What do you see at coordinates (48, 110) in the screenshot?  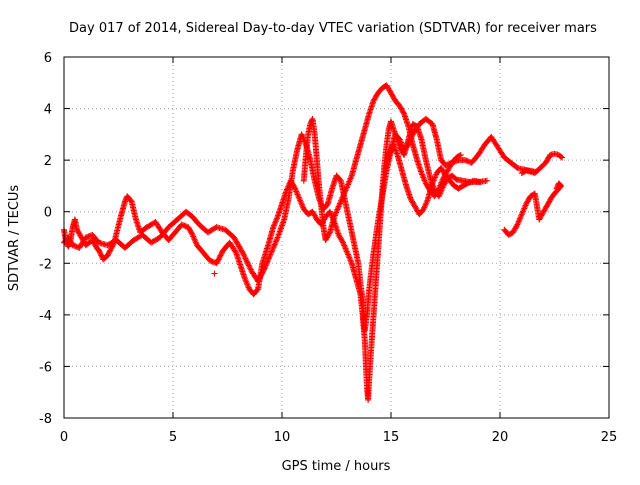 I see `y-tick-label: 4` at bounding box center [48, 110].